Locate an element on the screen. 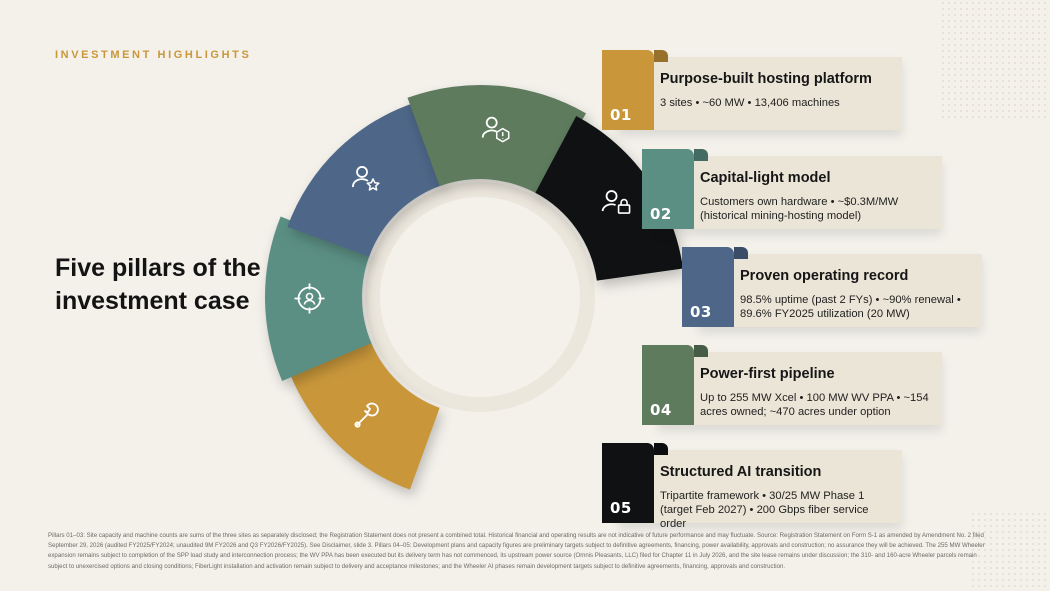 Image resolution: width=1050 pixels, height=591 pixels. pillar-number-tab: 02 is located at coordinates (675, 189).